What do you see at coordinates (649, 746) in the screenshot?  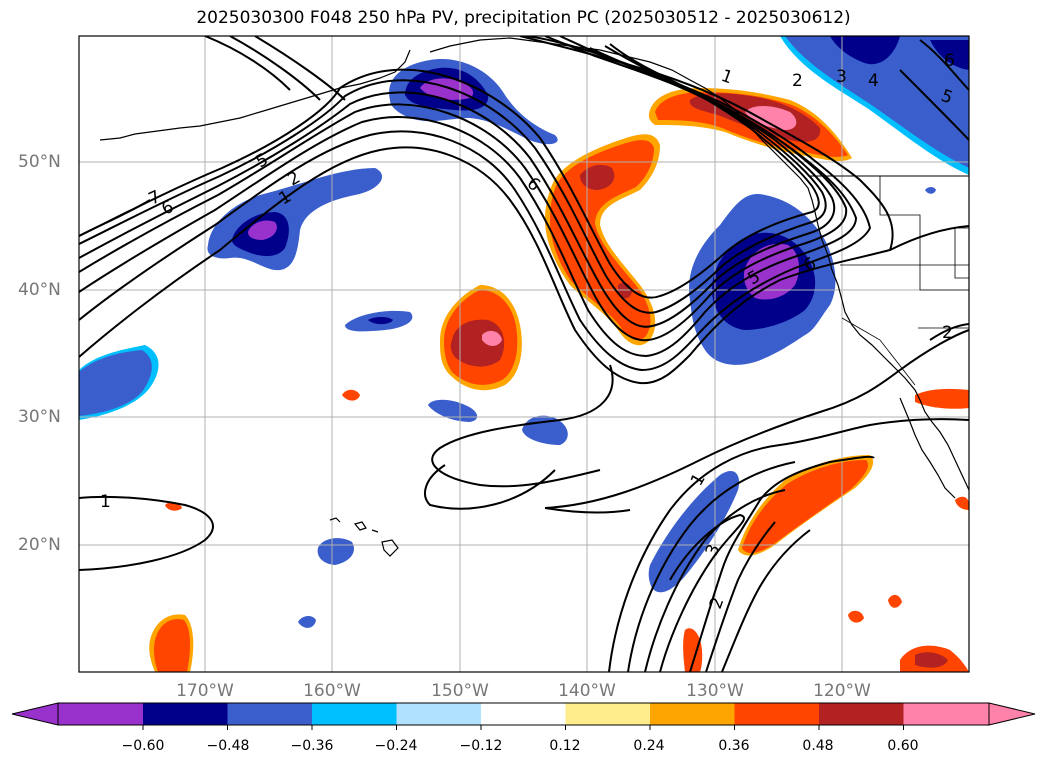 I see `colorbar-tick-label: 0.24` at bounding box center [649, 746].